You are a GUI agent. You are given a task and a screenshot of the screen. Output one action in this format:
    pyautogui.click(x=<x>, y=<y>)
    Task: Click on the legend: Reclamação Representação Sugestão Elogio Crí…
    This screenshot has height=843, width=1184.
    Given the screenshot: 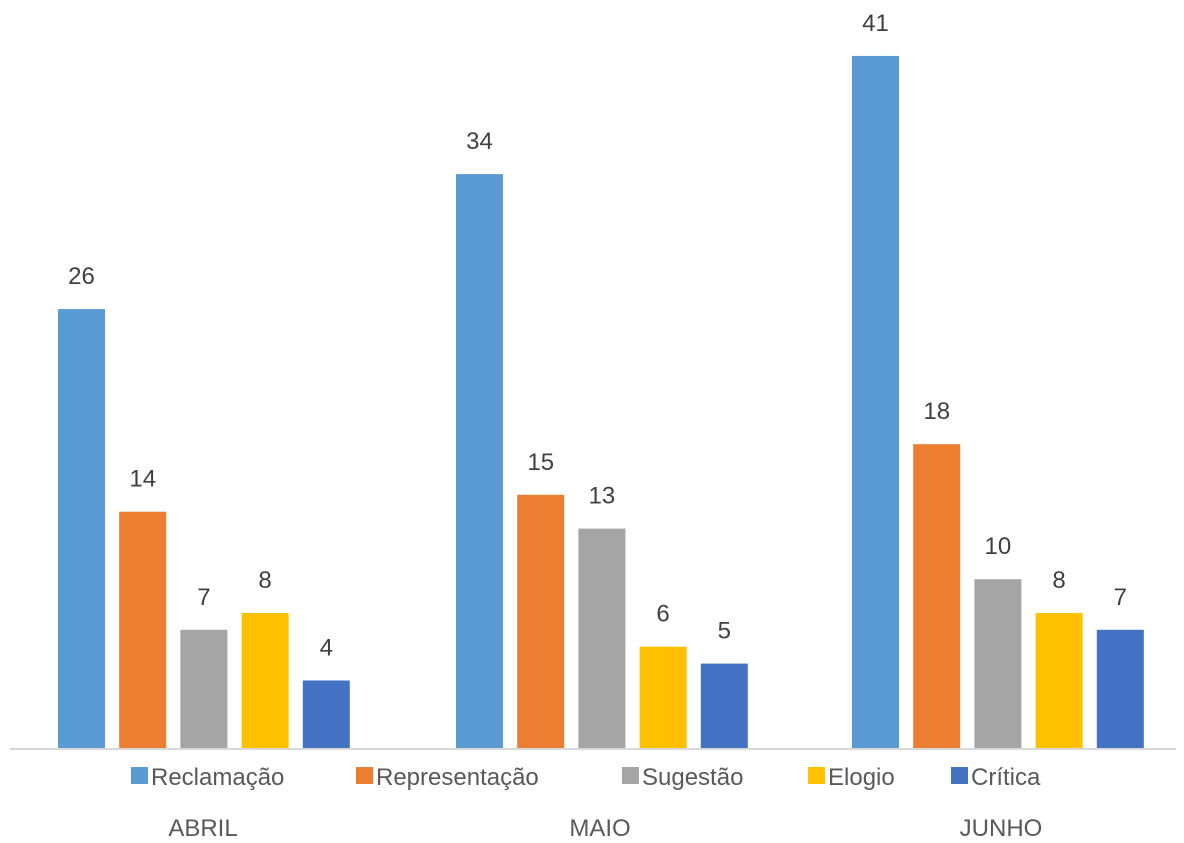 What is the action you would take?
    pyautogui.click(x=586, y=777)
    